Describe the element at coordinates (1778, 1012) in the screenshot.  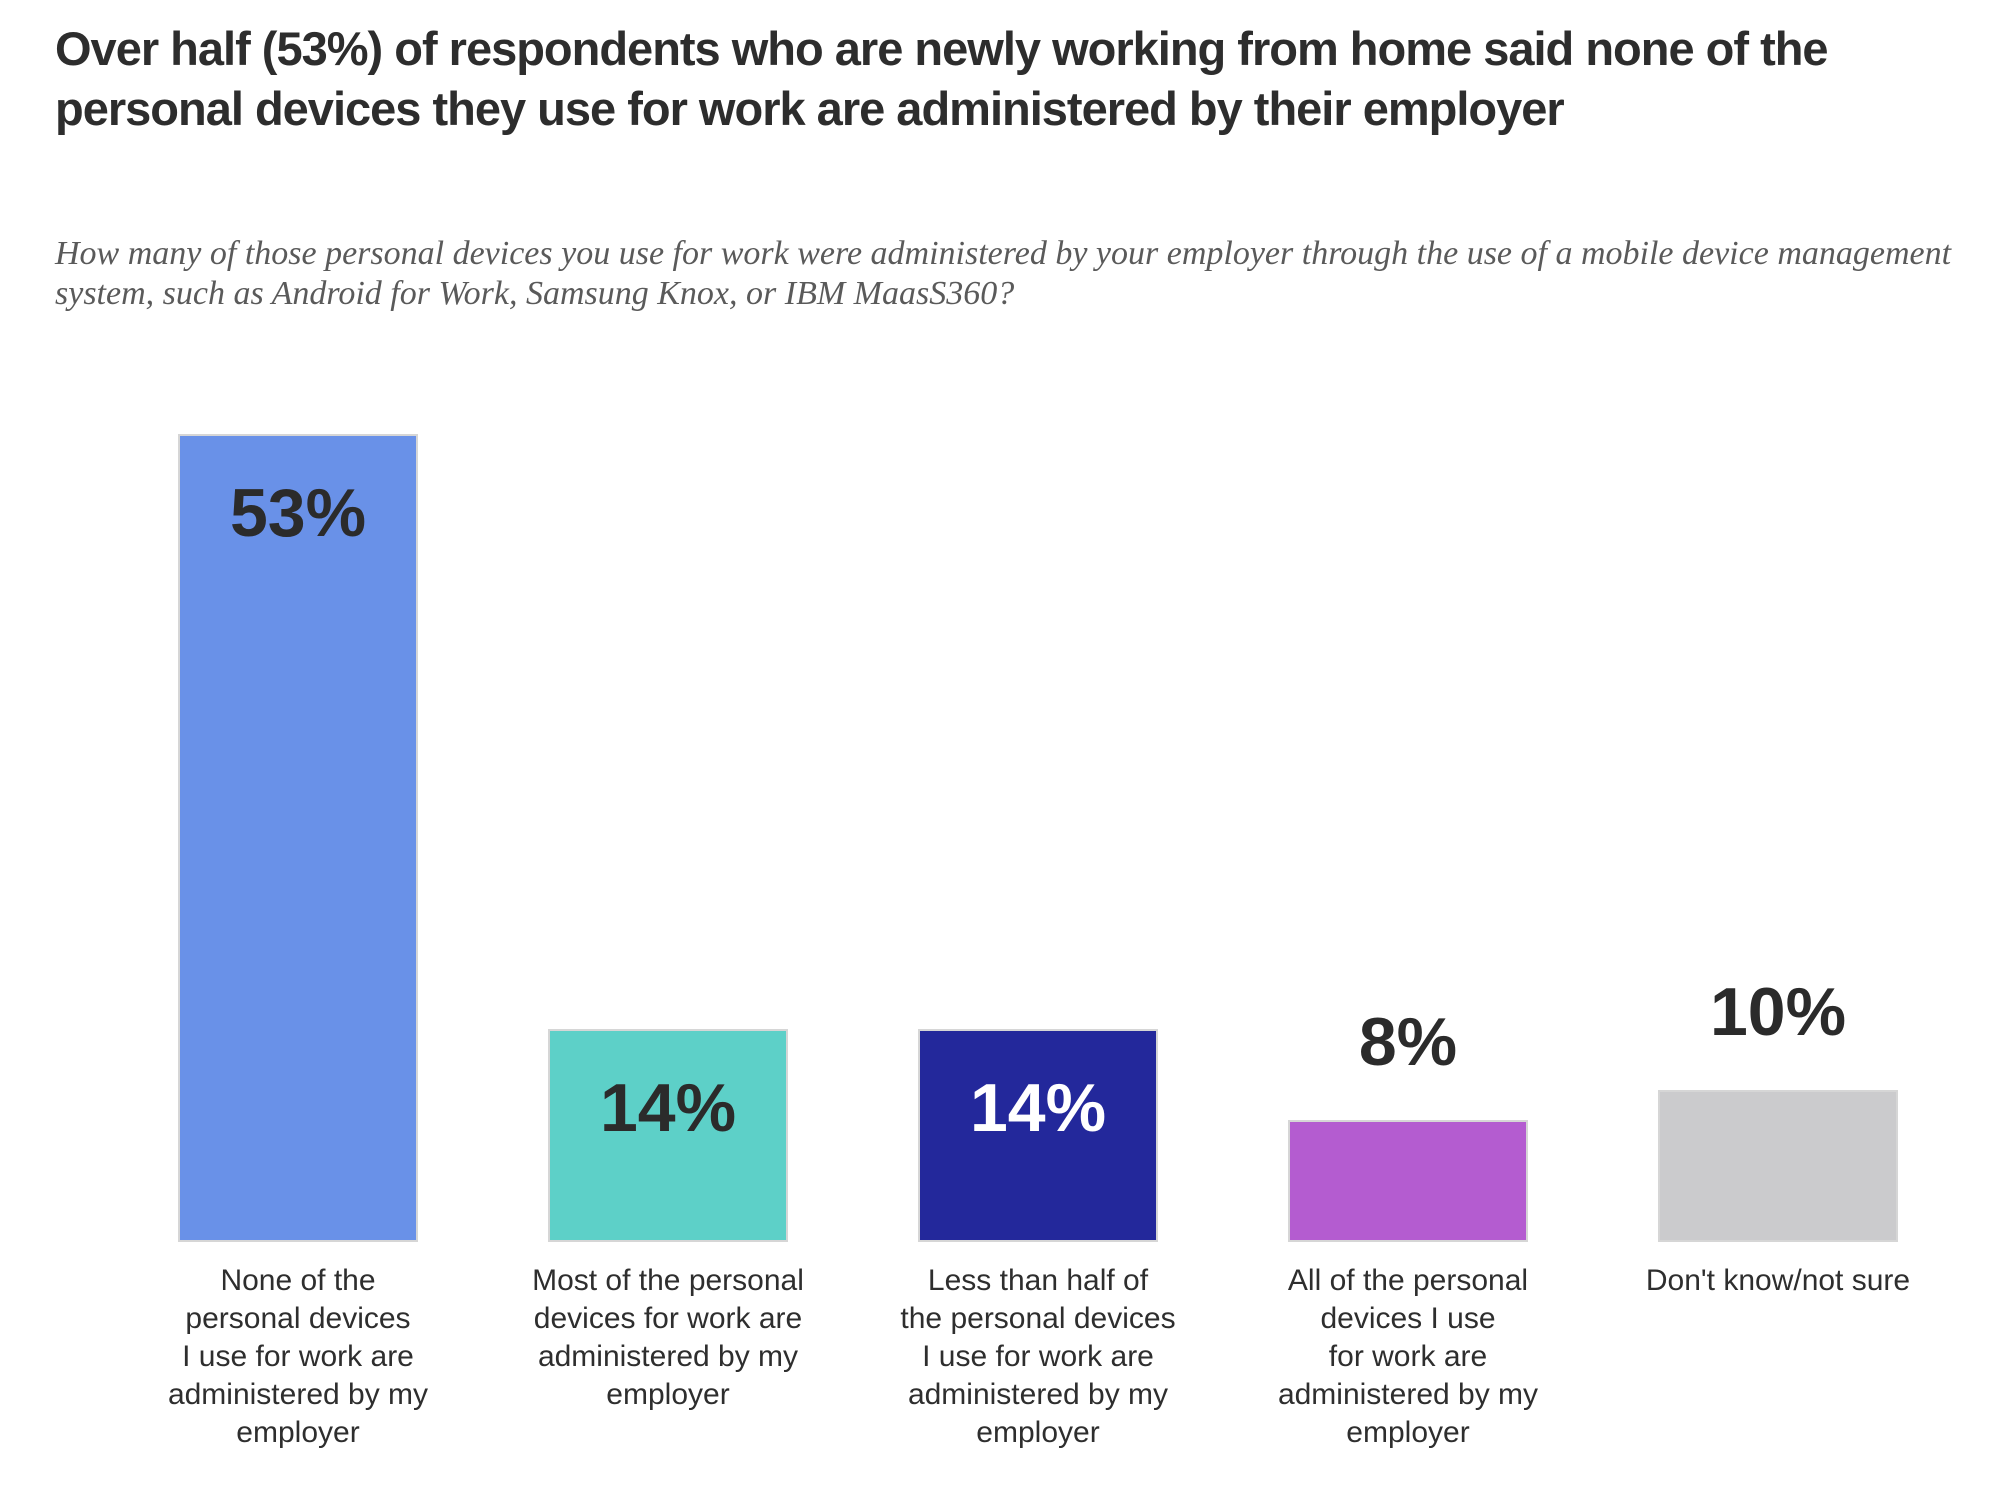
I see `bar-value-label: 10%` at that location.